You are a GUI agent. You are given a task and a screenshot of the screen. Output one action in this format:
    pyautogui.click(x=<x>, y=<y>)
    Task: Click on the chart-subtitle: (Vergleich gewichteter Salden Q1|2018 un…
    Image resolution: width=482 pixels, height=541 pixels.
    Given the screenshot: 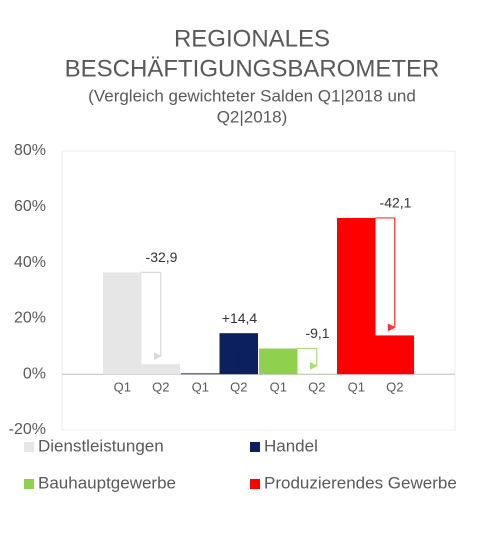 What is the action you would take?
    pyautogui.click(x=252, y=95)
    